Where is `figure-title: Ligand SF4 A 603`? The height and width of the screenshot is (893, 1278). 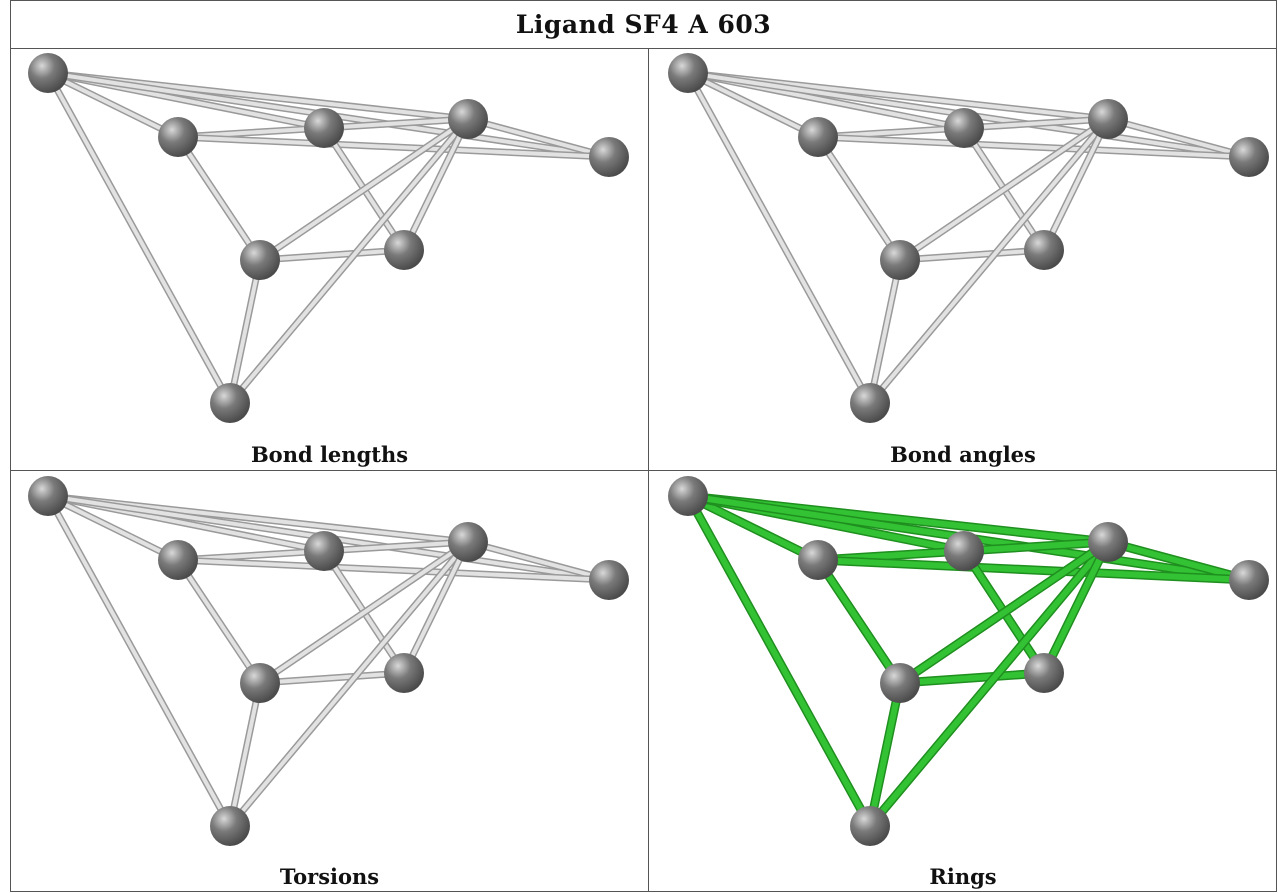
figure-title: Ligand SF4 A 603 is located at coordinates (643, 24).